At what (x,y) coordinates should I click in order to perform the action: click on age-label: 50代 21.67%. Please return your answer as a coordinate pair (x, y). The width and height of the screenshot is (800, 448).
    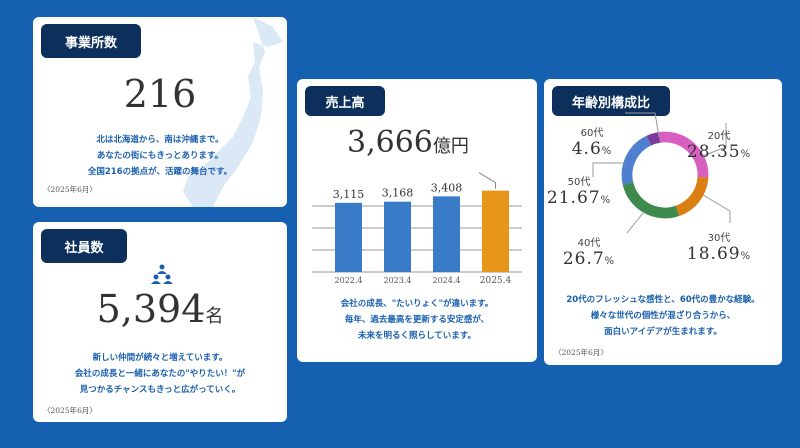
    Looking at the image, I should click on (581, 190).